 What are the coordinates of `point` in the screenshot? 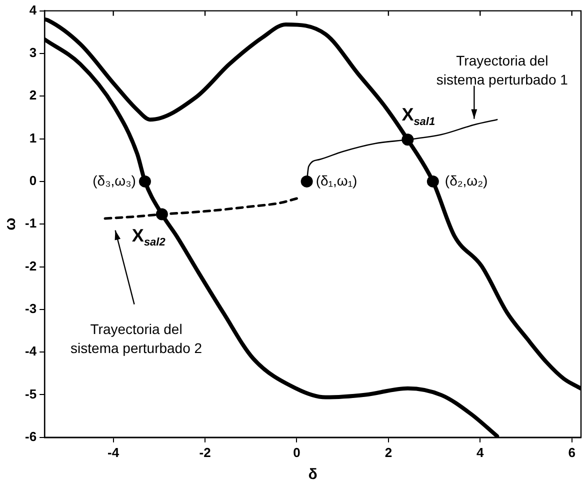 It's located at (306, 181).